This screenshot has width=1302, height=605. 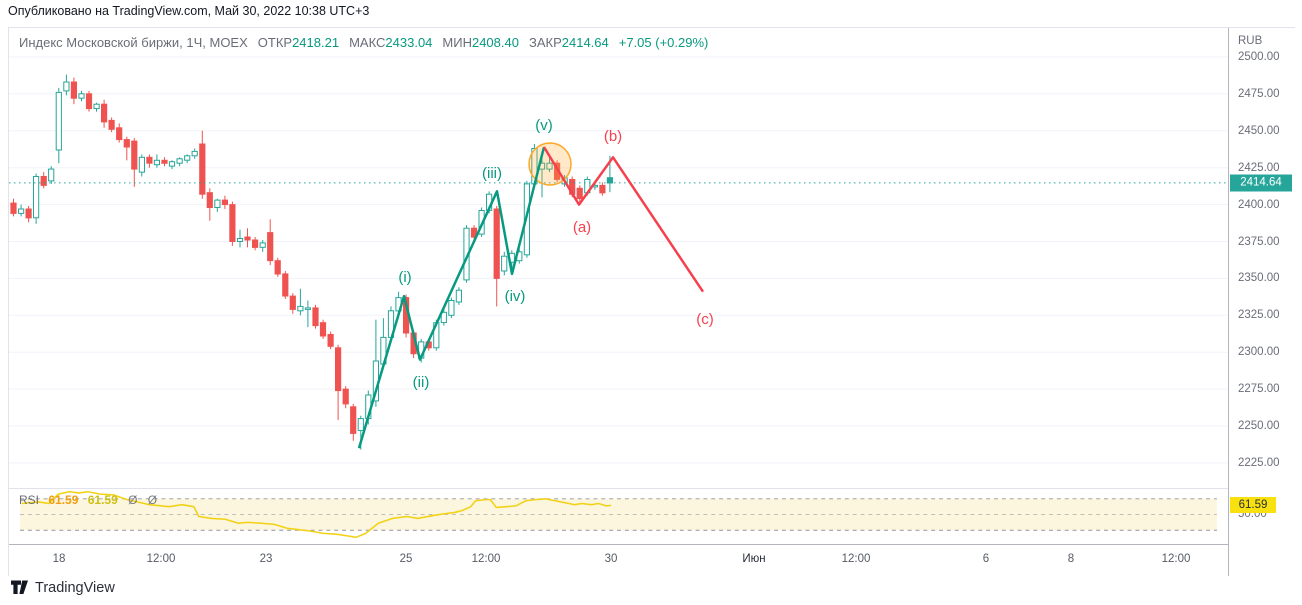 I want to click on change-value: +7.05 (+0.29%), so click(x=663, y=42).